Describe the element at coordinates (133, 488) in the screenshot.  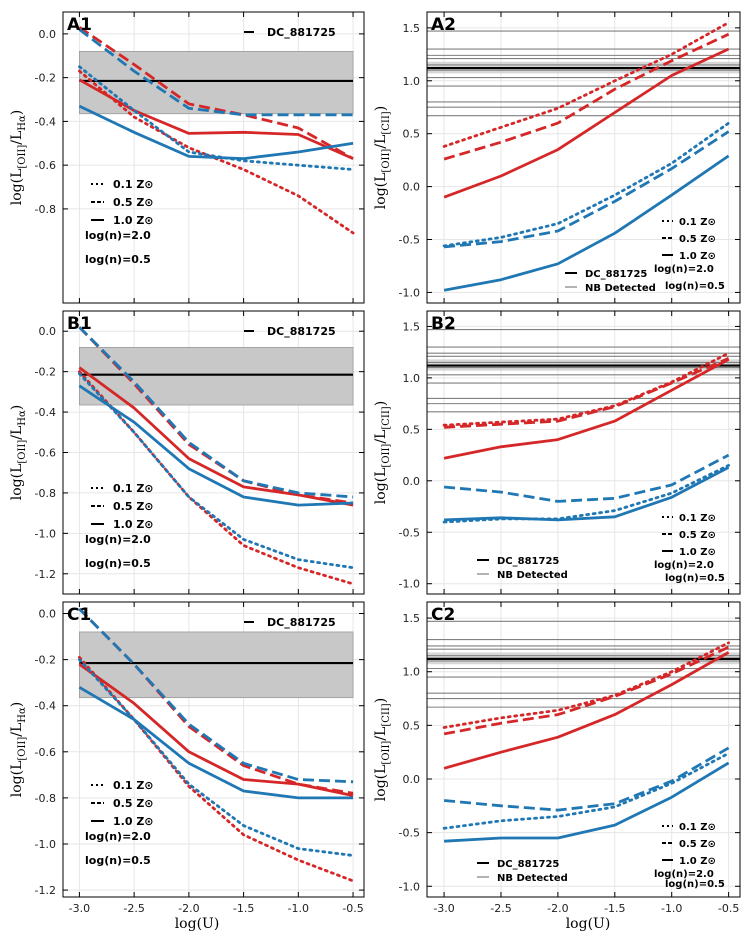
I see `legend-metallicity-label: 0.1 Z⊙` at that location.